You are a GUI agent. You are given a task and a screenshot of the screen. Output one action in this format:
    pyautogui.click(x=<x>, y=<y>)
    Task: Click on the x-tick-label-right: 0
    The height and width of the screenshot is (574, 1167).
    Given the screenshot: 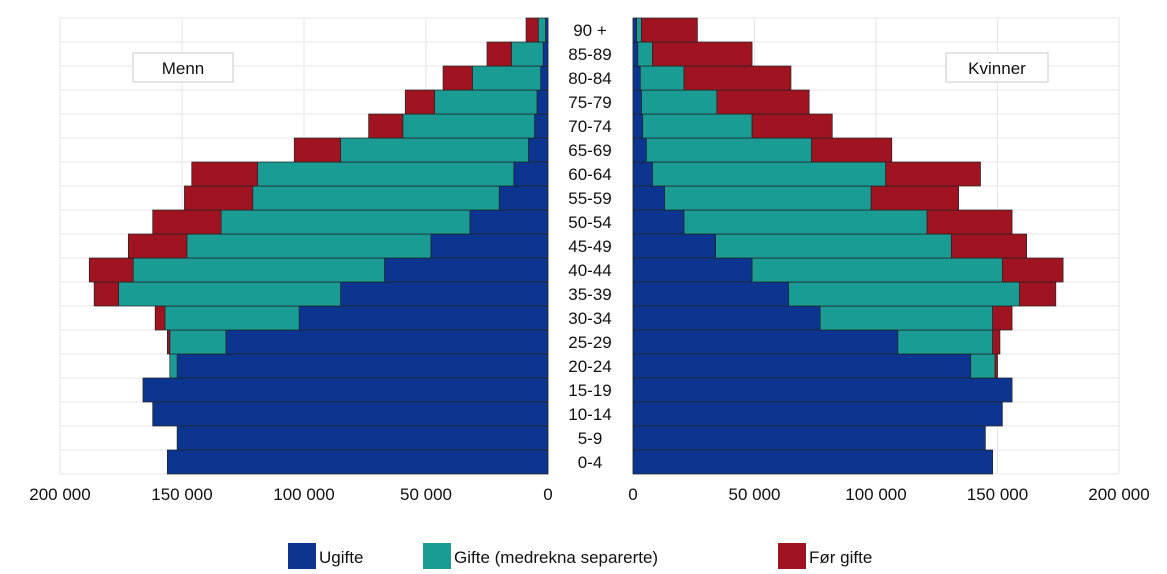 What is the action you would take?
    pyautogui.click(x=632, y=494)
    